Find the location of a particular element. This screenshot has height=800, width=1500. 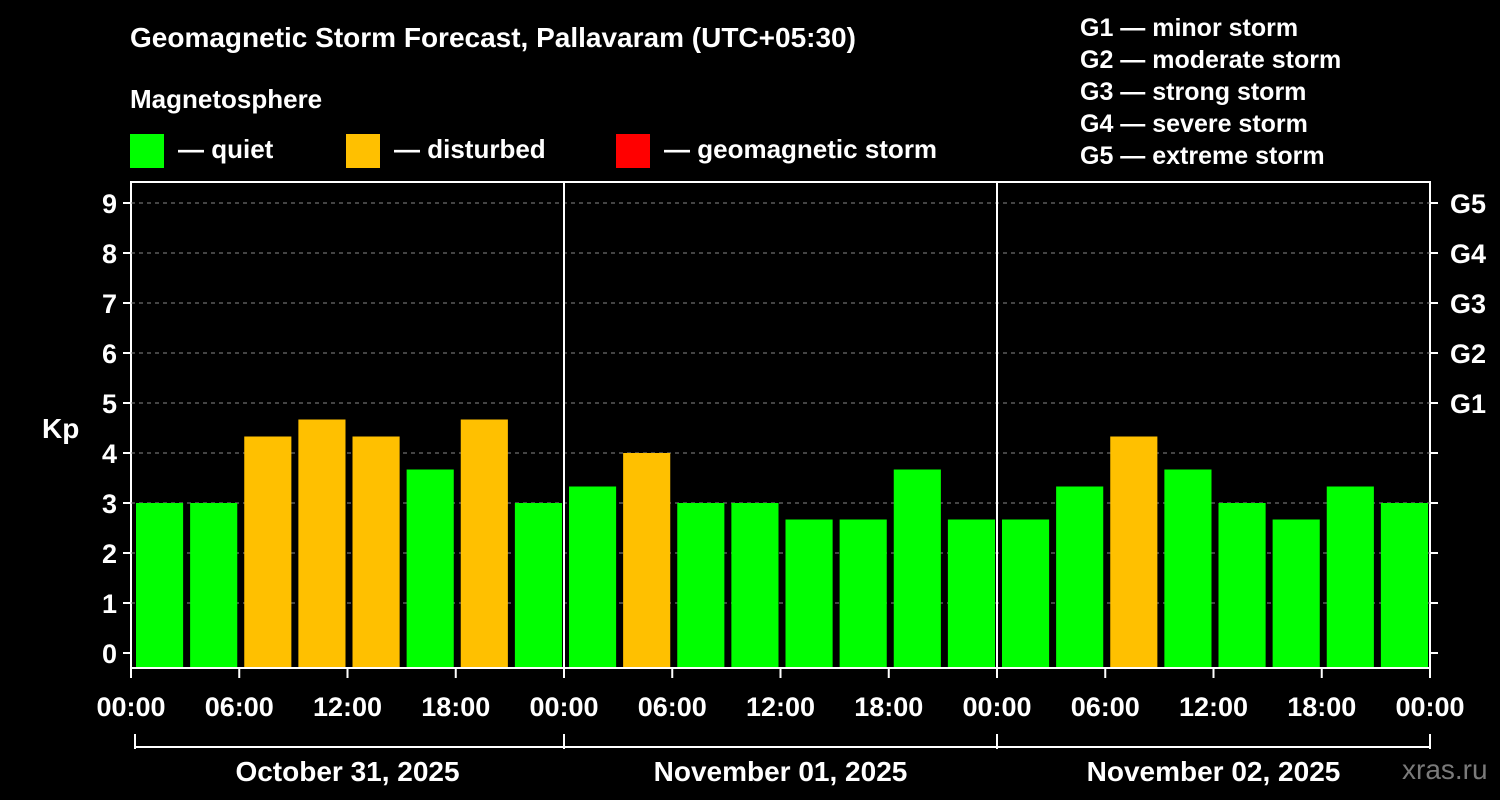

day-label: October 31, 2025 is located at coordinates (347, 771).